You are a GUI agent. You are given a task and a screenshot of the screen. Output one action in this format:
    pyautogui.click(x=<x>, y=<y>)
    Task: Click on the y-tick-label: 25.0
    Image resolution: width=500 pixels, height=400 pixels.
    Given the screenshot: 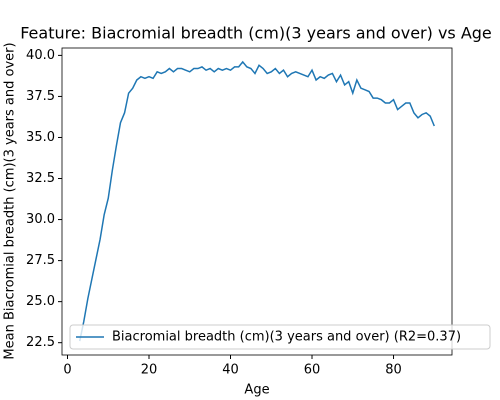 What is the action you would take?
    pyautogui.click(x=40, y=301)
    